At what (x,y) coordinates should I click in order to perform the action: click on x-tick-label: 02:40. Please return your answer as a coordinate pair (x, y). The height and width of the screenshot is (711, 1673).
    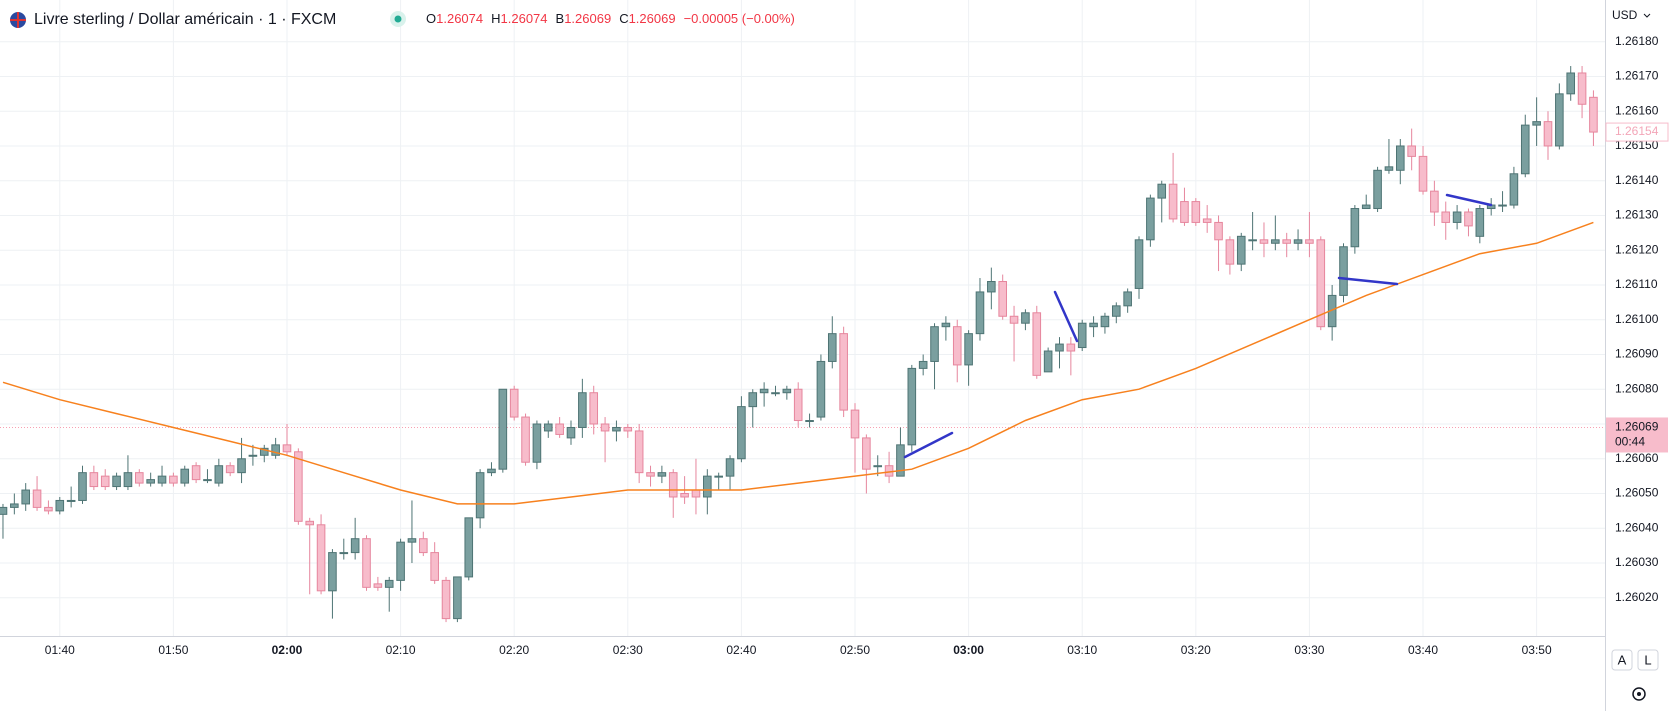
    Looking at the image, I should click on (741, 650).